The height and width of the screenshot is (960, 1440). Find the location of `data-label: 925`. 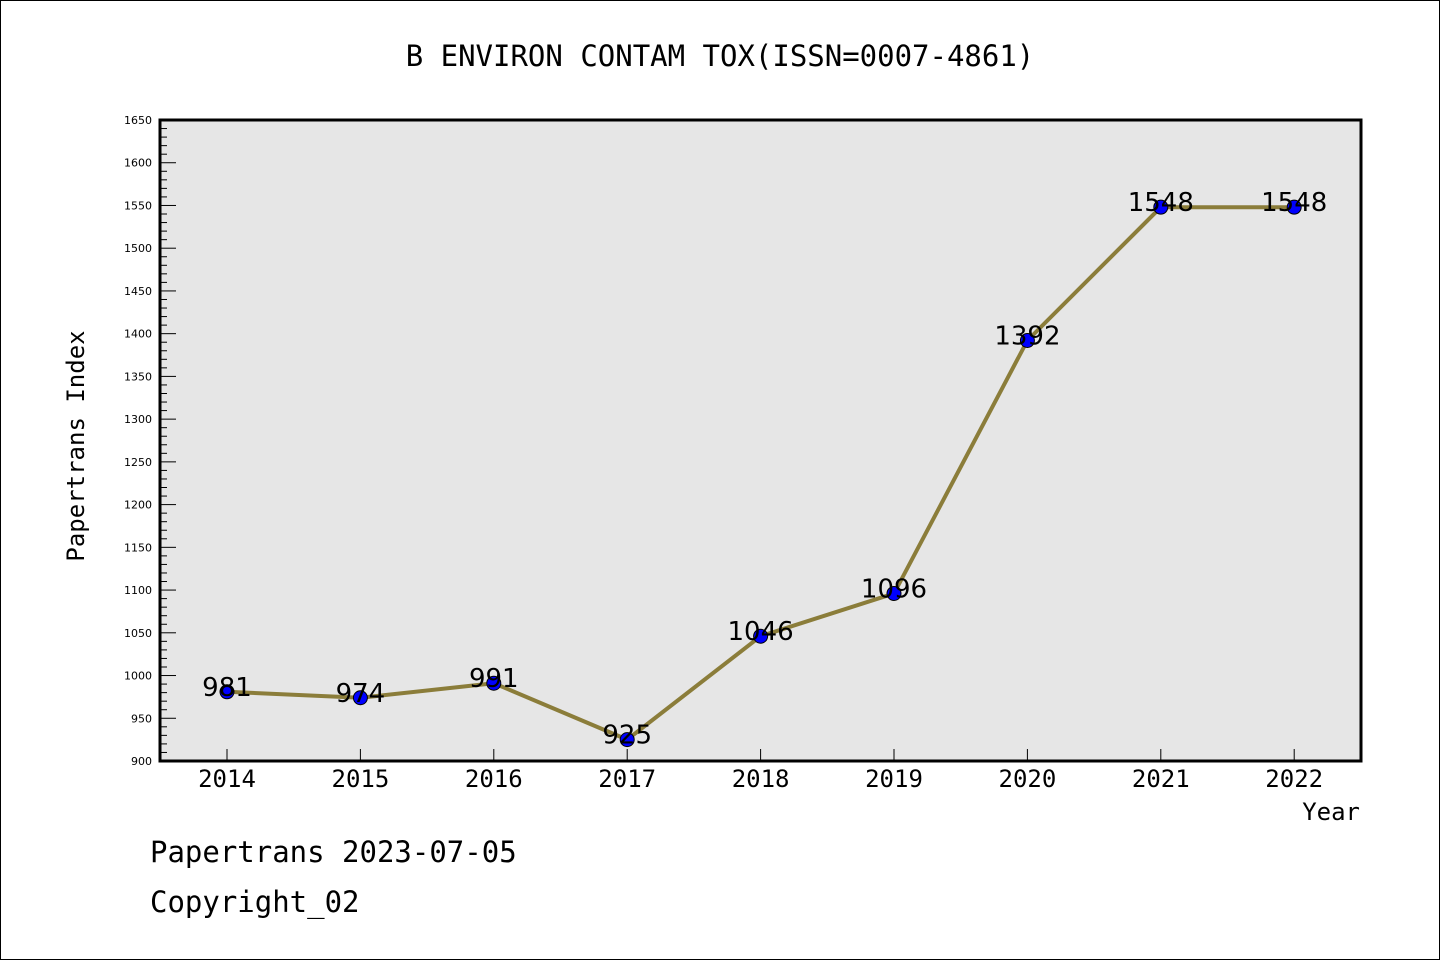

data-label: 925 is located at coordinates (627, 736).